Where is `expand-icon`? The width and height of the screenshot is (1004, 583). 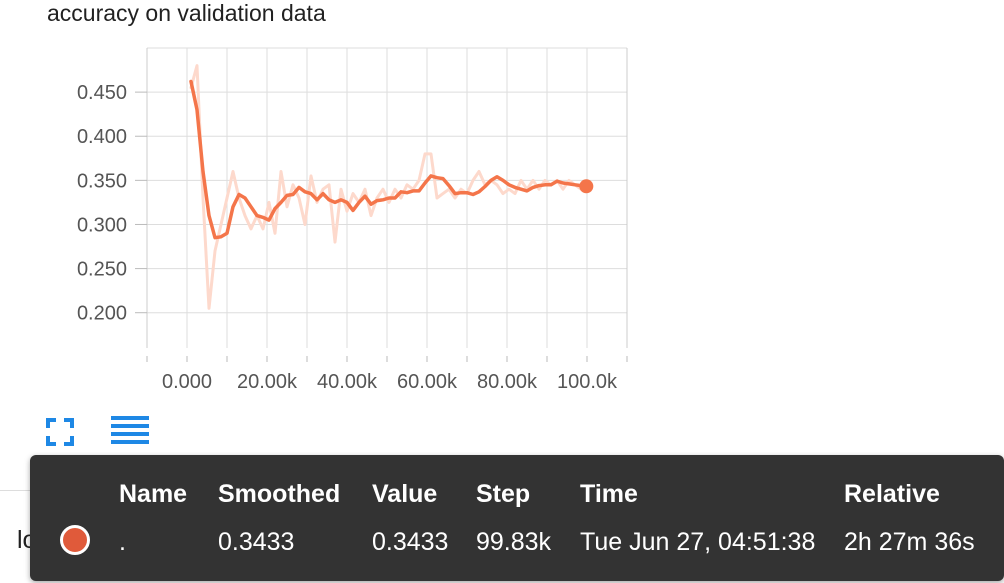 expand-icon is located at coordinates (60, 432).